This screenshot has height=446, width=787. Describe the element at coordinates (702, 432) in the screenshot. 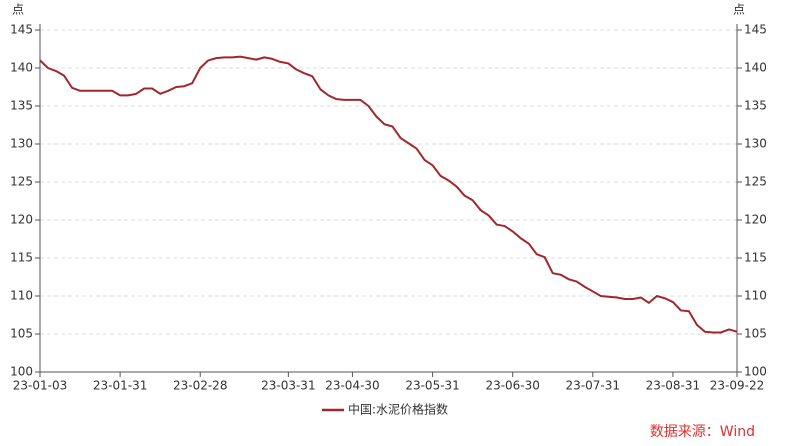

I see `source-note: 数据来源：Wind` at that location.